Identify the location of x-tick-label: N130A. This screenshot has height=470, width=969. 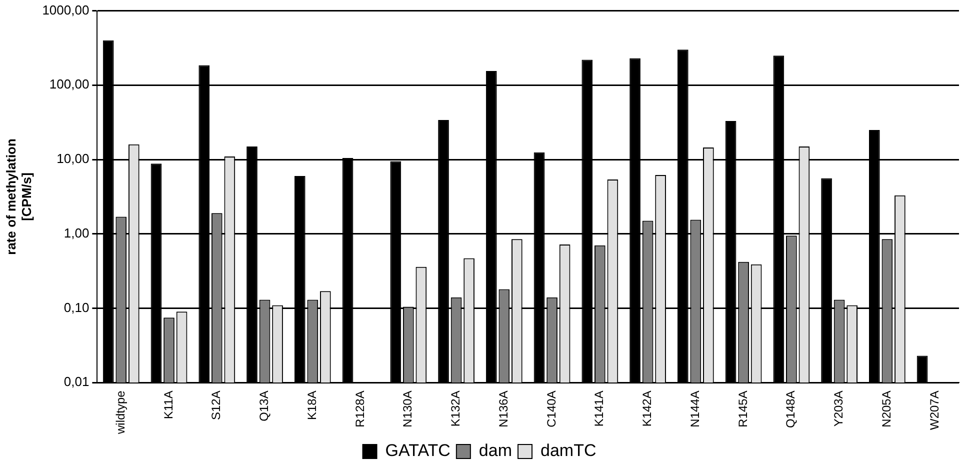
(407, 409).